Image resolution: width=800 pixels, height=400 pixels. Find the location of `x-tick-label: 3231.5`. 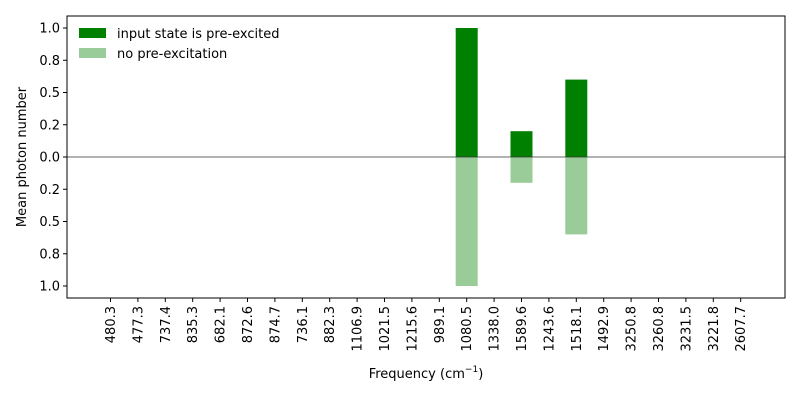

x-tick-label: 3231.5 is located at coordinates (686, 329).